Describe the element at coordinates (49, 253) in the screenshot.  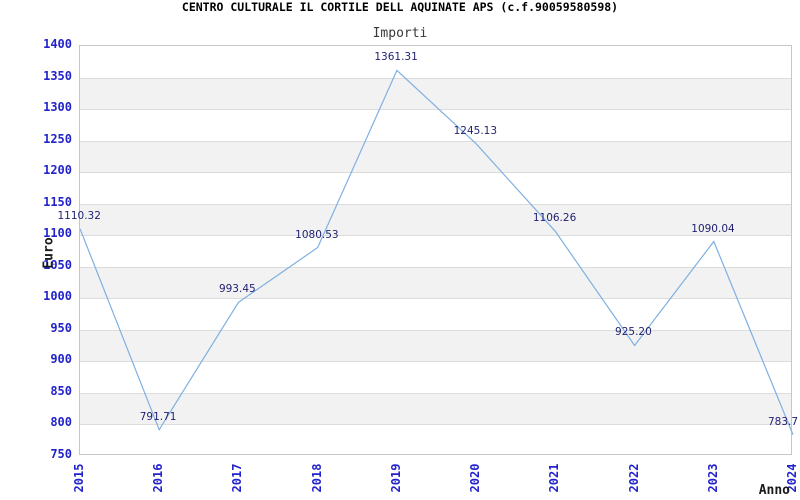
I see `y-axis-title: Euro` at that location.